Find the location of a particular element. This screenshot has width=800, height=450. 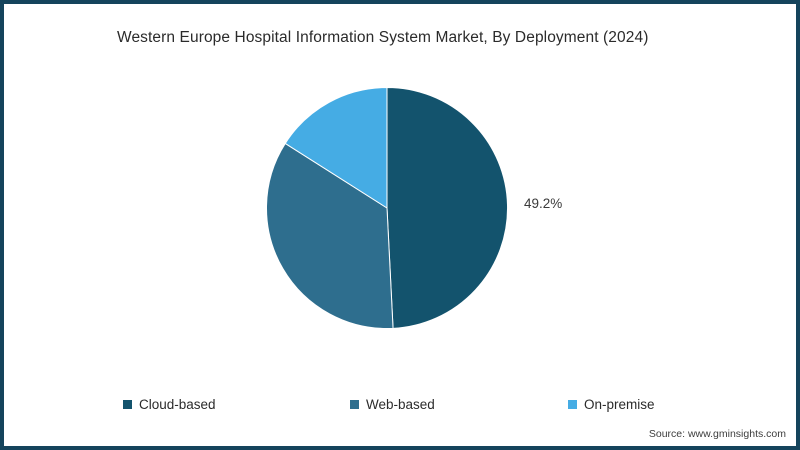

legend-label-on-premise: On-premise is located at coordinates (619, 404).